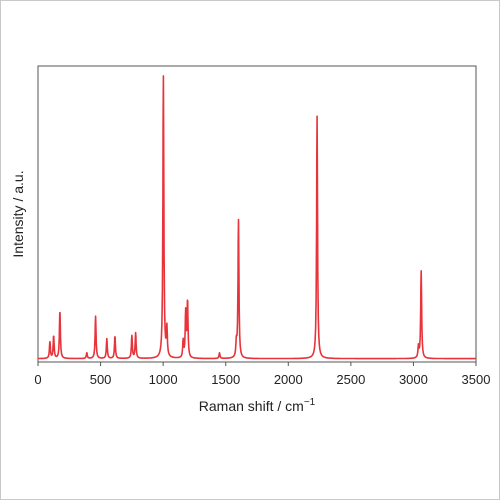  Describe the element at coordinates (350, 379) in the screenshot. I see `x-tick-label: 2500` at that location.